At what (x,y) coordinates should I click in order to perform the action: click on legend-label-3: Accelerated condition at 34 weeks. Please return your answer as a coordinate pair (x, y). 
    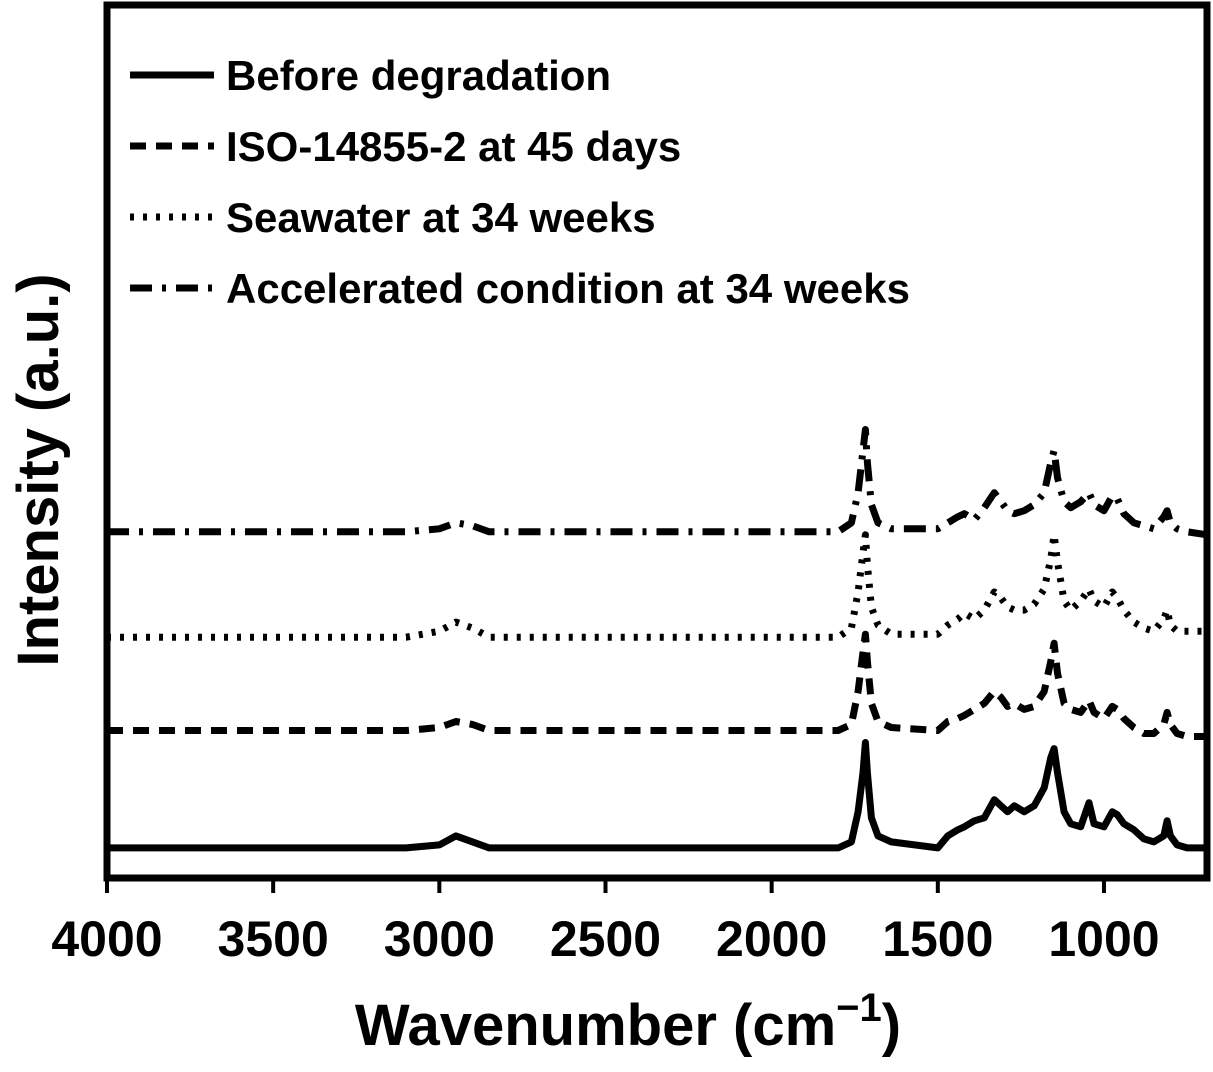
    Looking at the image, I should click on (568, 288).